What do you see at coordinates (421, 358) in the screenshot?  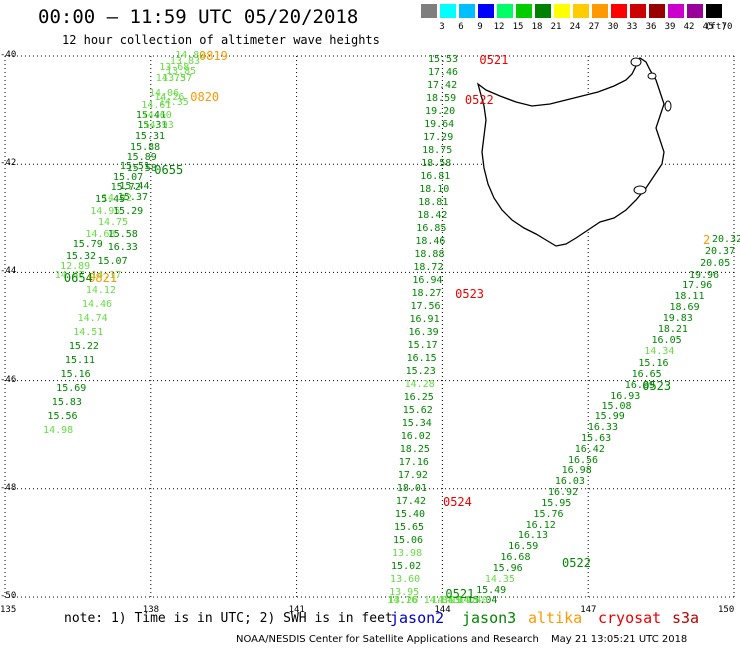 I see `wave-height-value: 16.15` at bounding box center [421, 358].